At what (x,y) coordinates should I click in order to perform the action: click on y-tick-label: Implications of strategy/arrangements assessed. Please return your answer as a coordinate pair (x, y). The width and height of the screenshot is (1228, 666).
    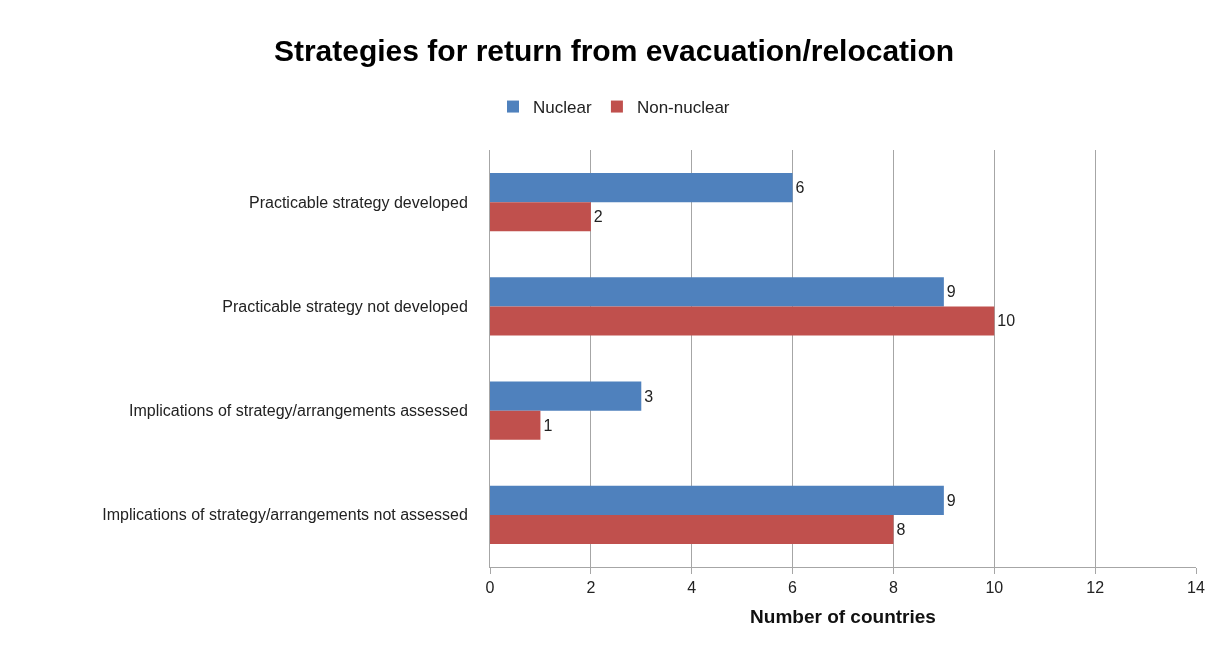
    Looking at the image, I should click on (298, 411).